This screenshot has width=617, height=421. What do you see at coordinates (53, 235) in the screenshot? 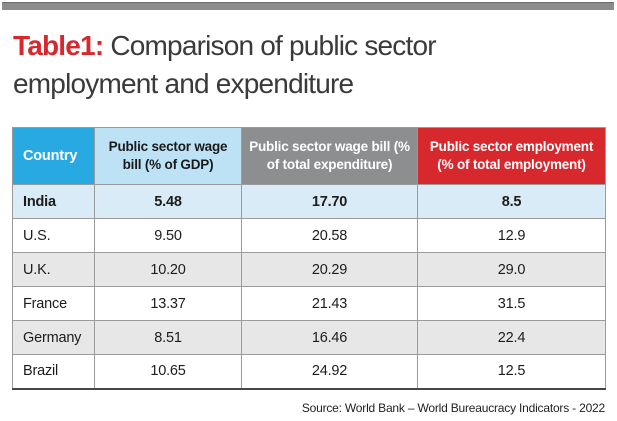
I see `cell-country: U.S.` at bounding box center [53, 235].